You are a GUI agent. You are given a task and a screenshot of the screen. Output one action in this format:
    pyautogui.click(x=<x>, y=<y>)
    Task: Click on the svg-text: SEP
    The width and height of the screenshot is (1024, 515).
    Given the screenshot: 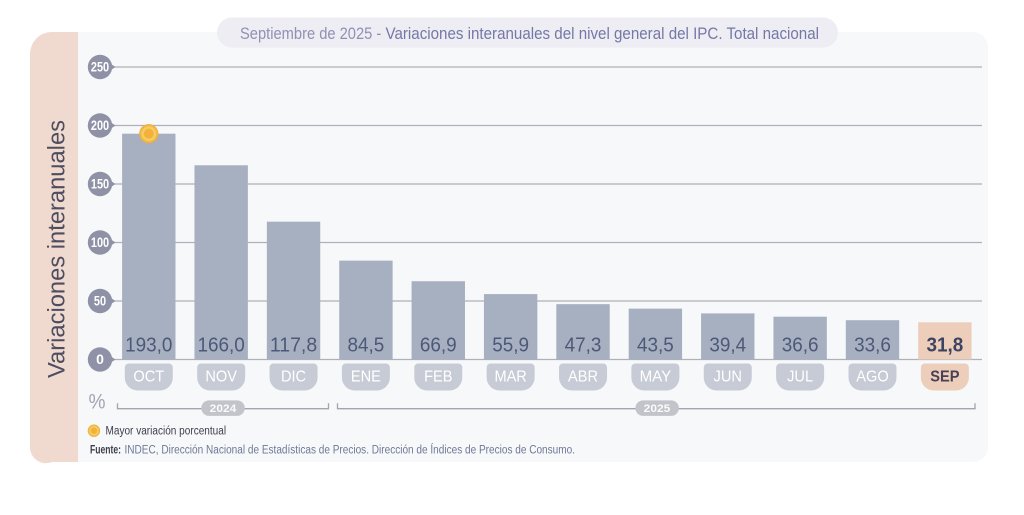 What is the action you would take?
    pyautogui.click(x=944, y=377)
    